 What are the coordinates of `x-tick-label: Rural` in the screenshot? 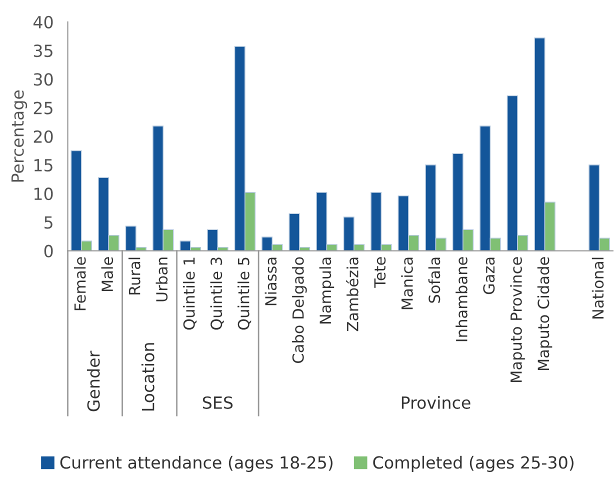 It's located at (134, 276).